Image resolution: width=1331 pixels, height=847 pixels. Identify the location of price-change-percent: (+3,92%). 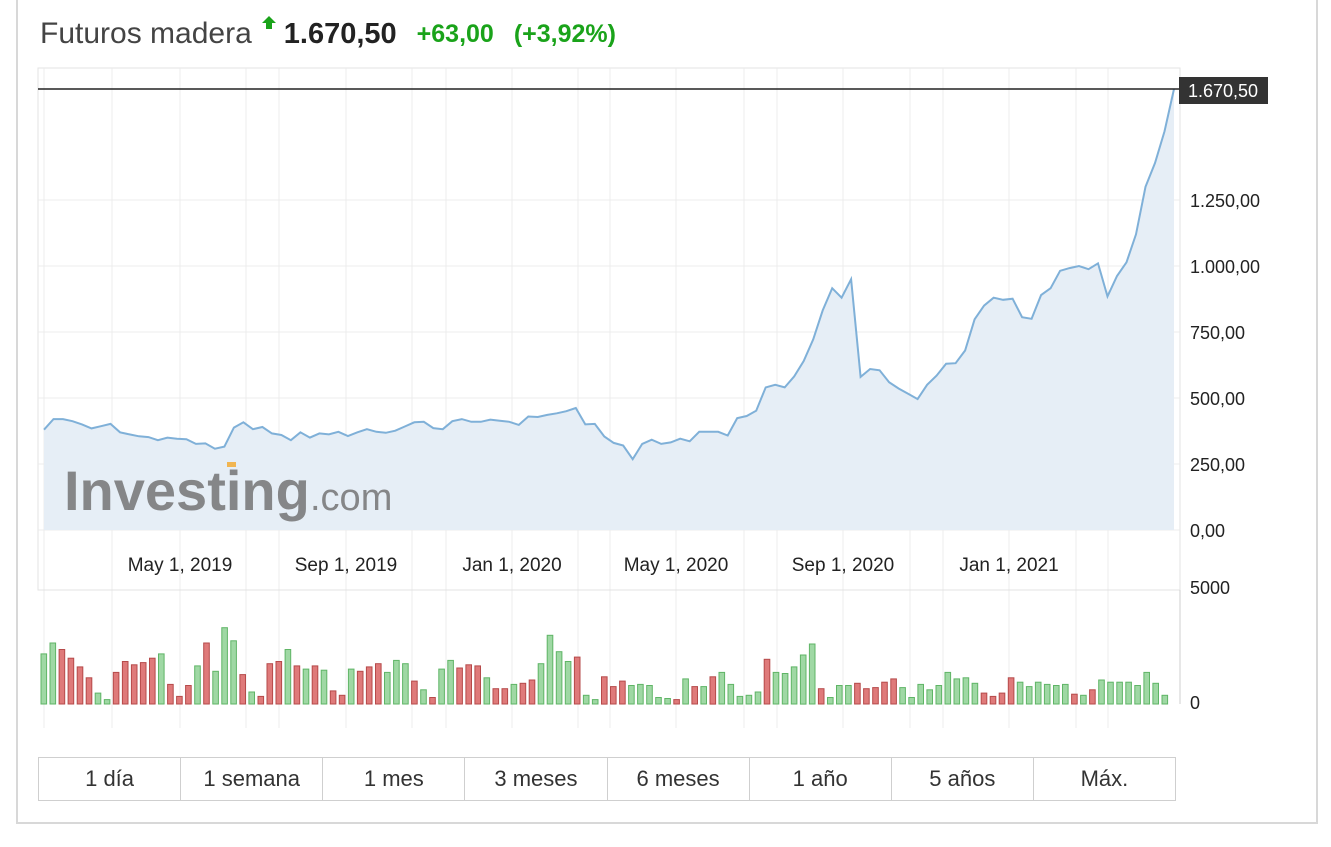
(564, 33).